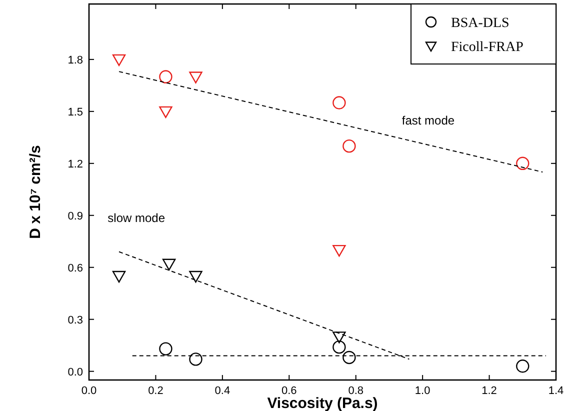 The height and width of the screenshot is (411, 571). I want to click on annotation: slow mode, so click(137, 218).